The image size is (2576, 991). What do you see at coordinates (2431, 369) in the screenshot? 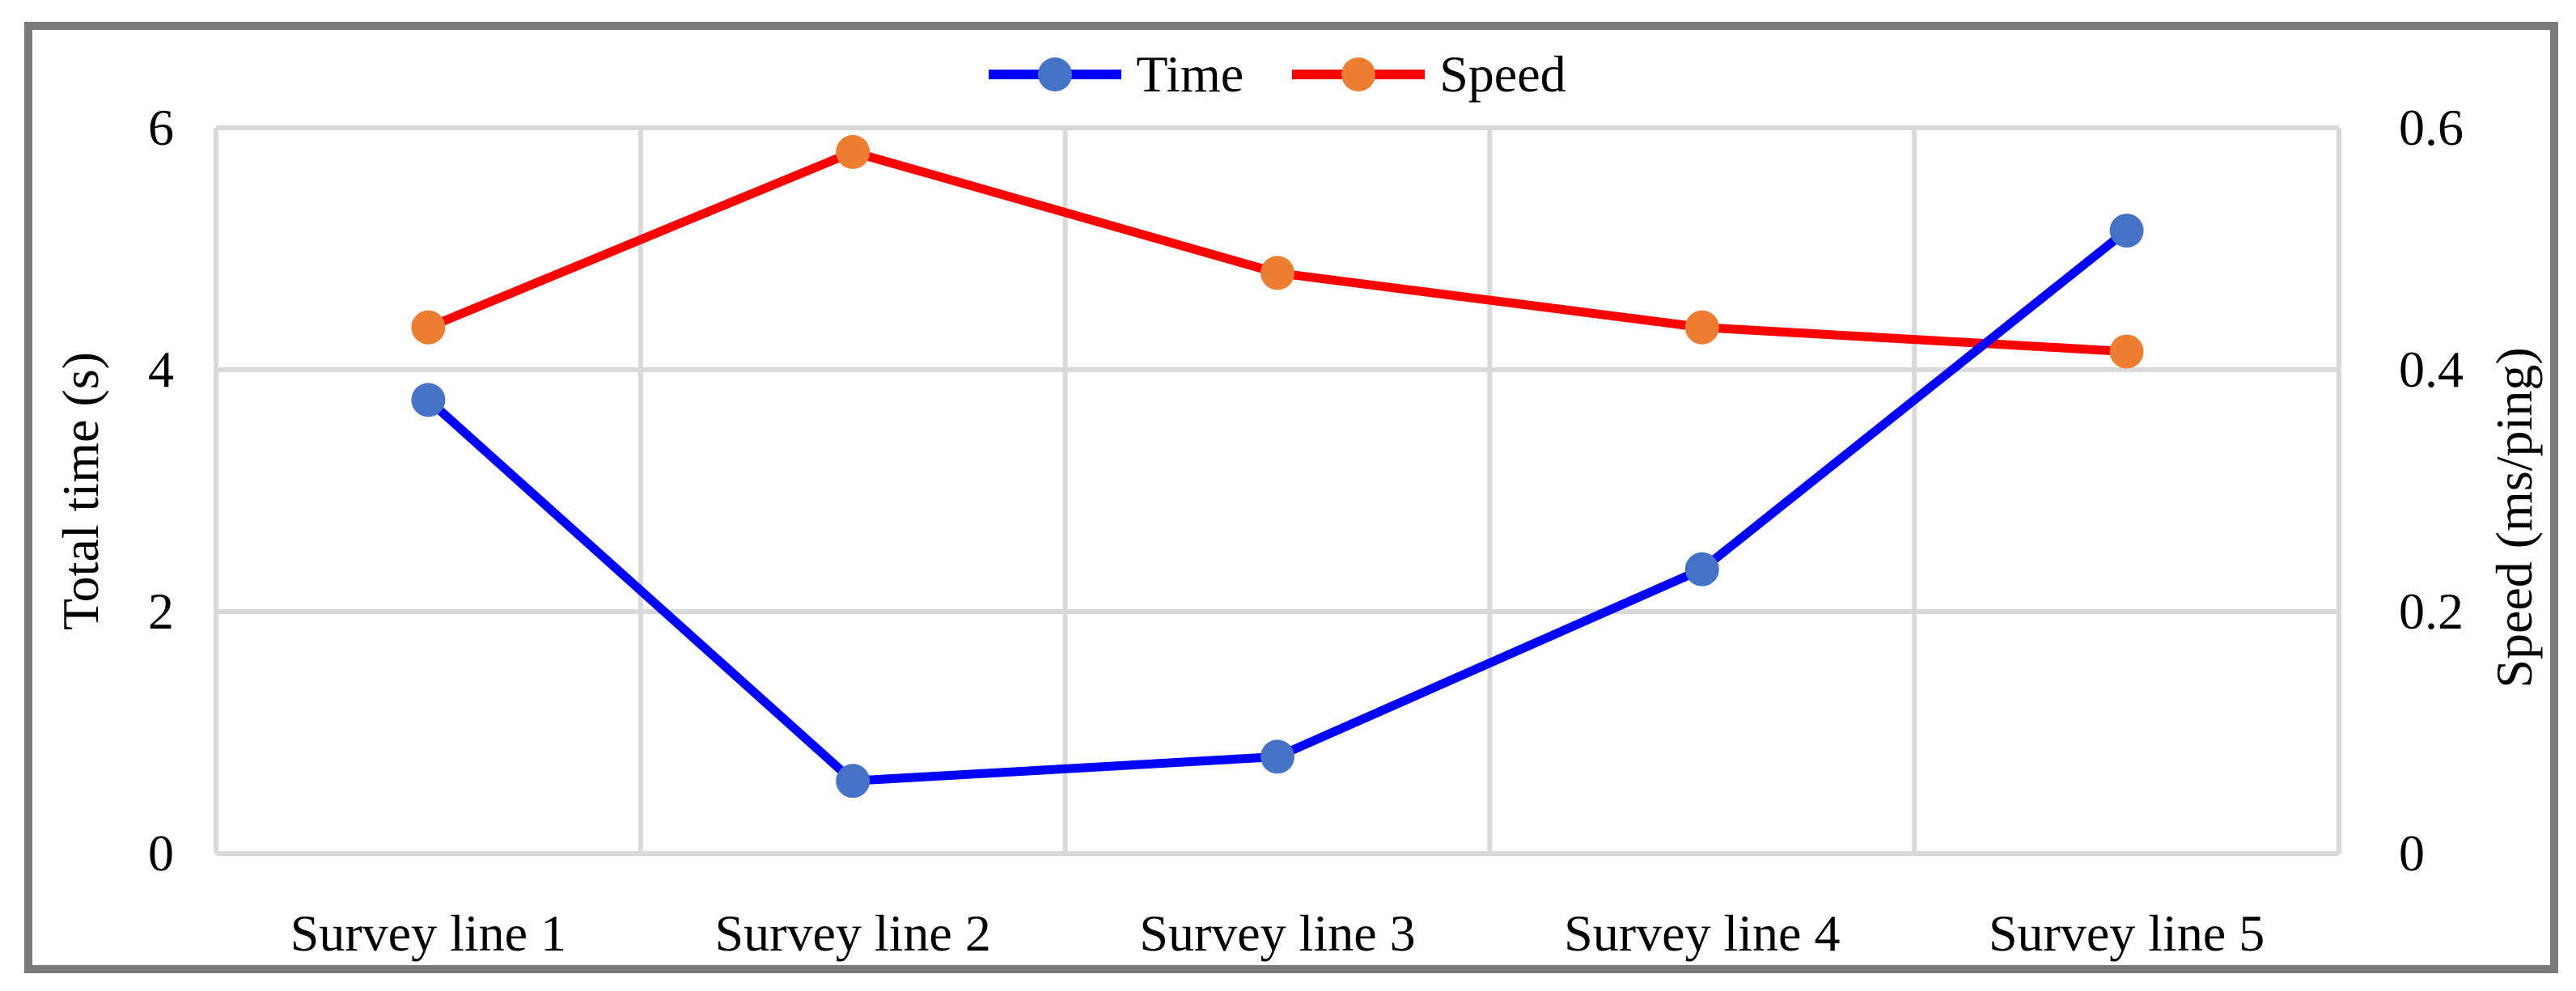
I see `right-tick-label: 0.4` at bounding box center [2431, 369].